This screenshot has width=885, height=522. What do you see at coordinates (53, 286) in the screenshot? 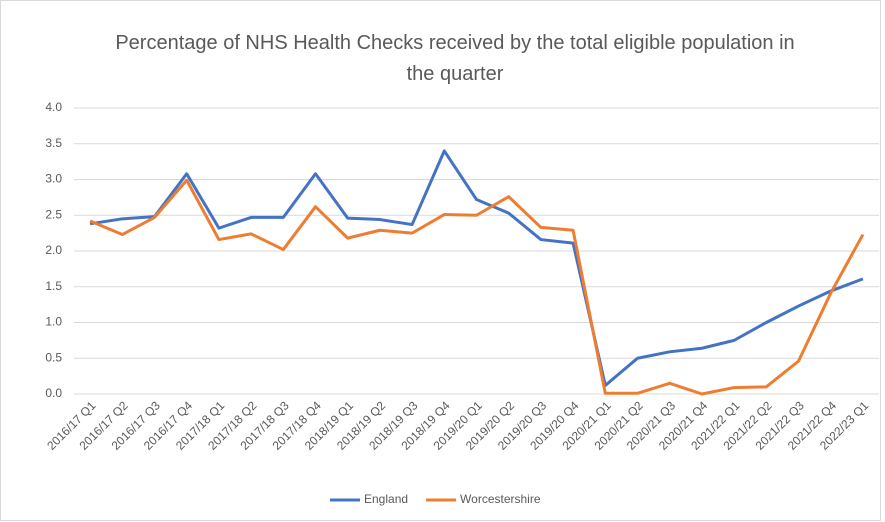
I see `y-tick-label: 1.5` at bounding box center [53, 286].